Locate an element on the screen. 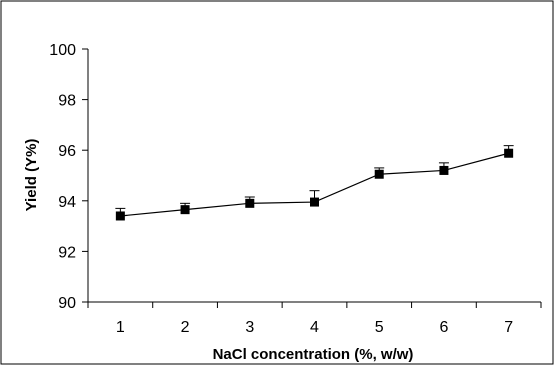 This screenshot has height=365, width=555. y-tick-label: 94 is located at coordinates (67, 202).